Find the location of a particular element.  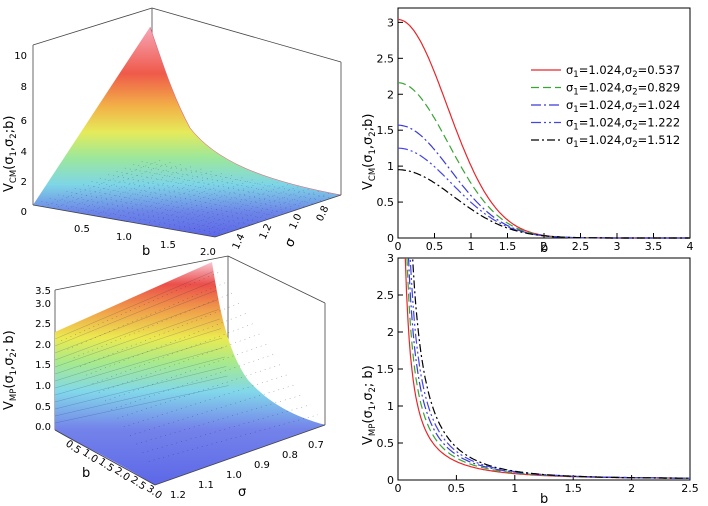

b-label-cm: b is located at coordinates (146, 251).